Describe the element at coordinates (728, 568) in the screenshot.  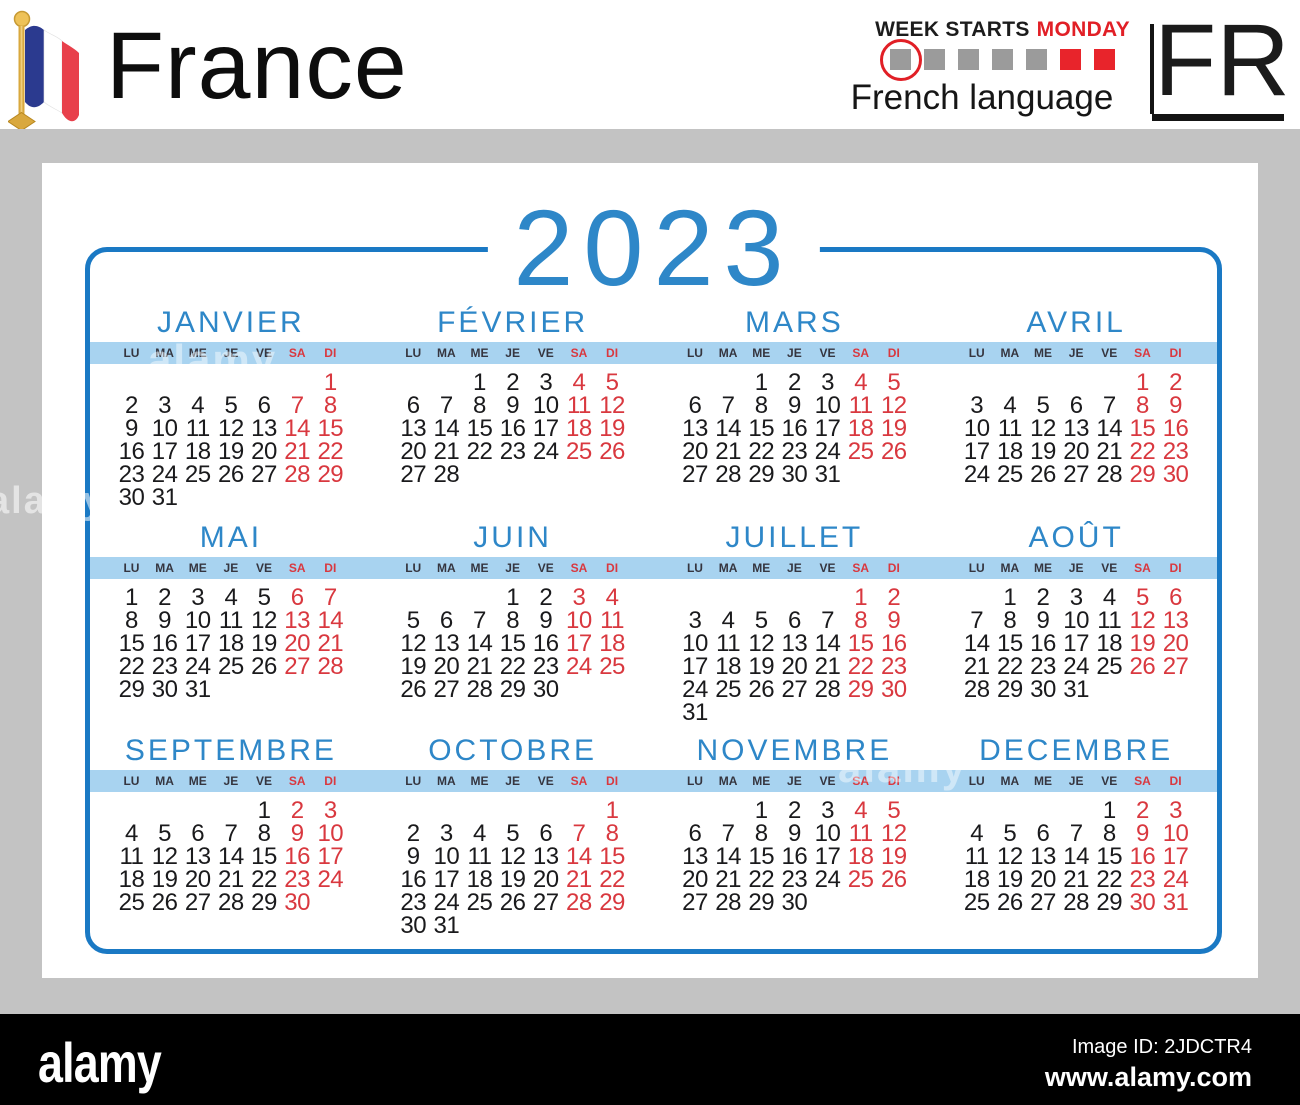
I see `day-header: MA` at that location.